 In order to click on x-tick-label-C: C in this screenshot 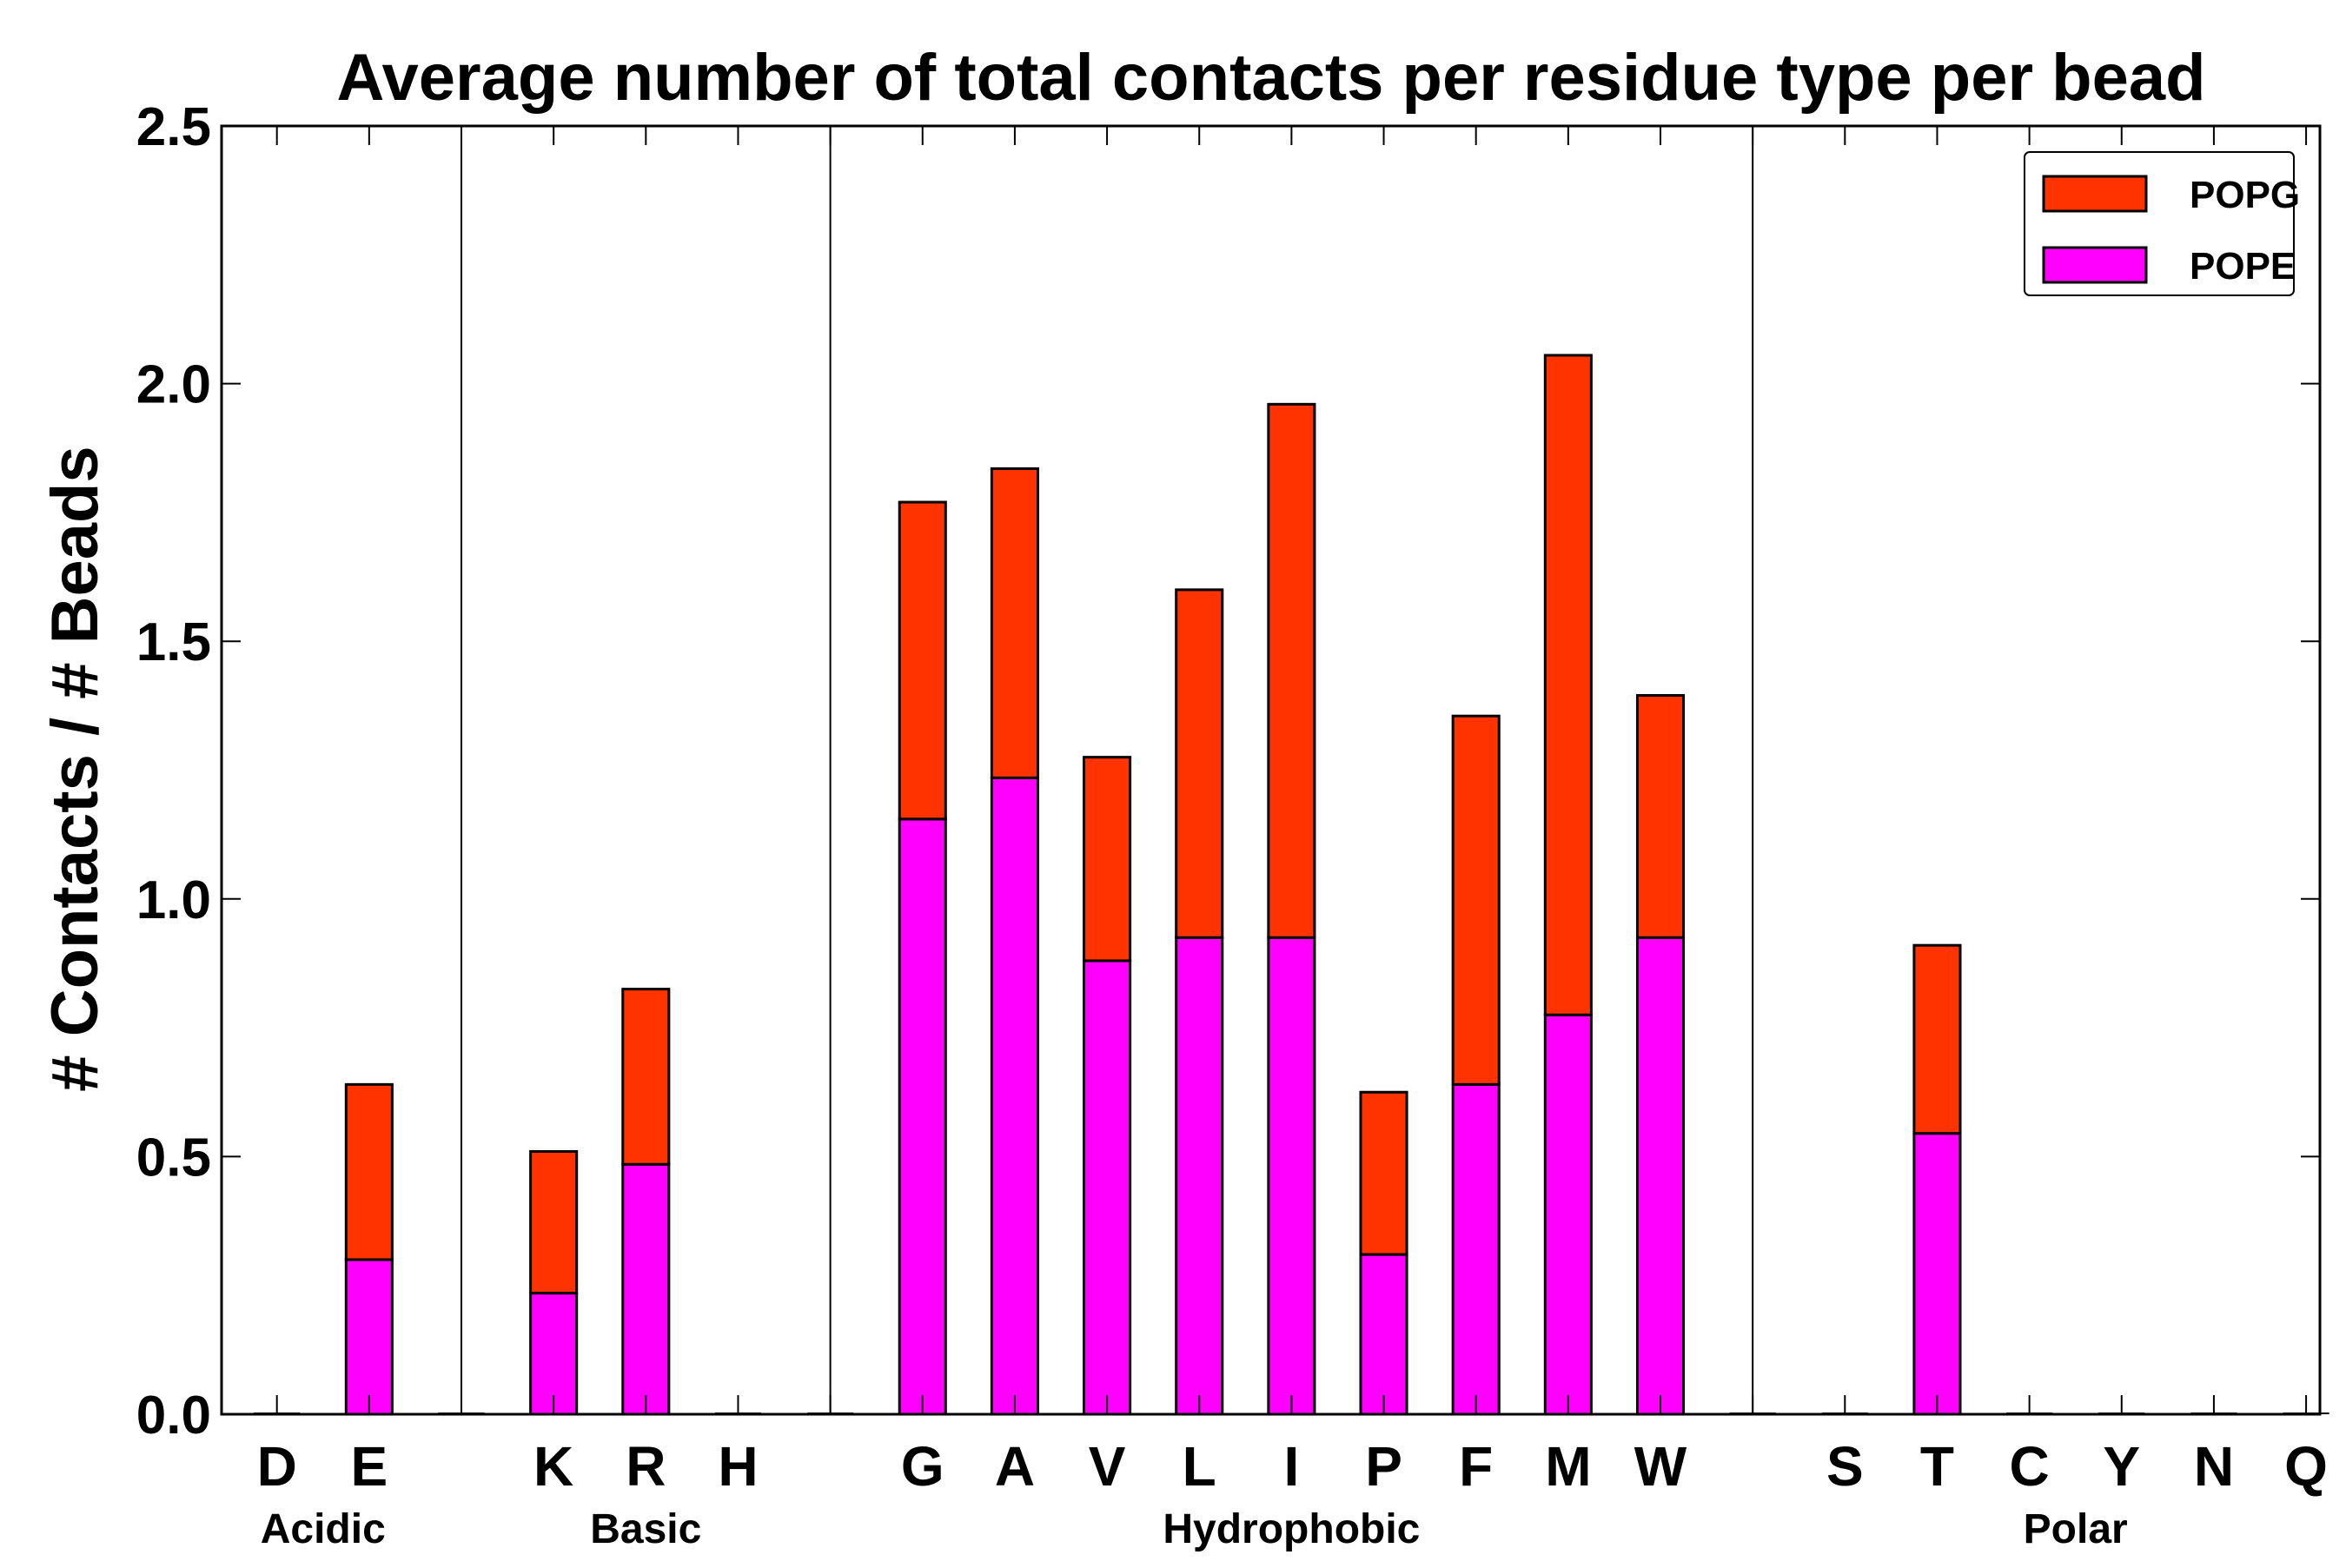, I will do `click(2030, 1466)`.